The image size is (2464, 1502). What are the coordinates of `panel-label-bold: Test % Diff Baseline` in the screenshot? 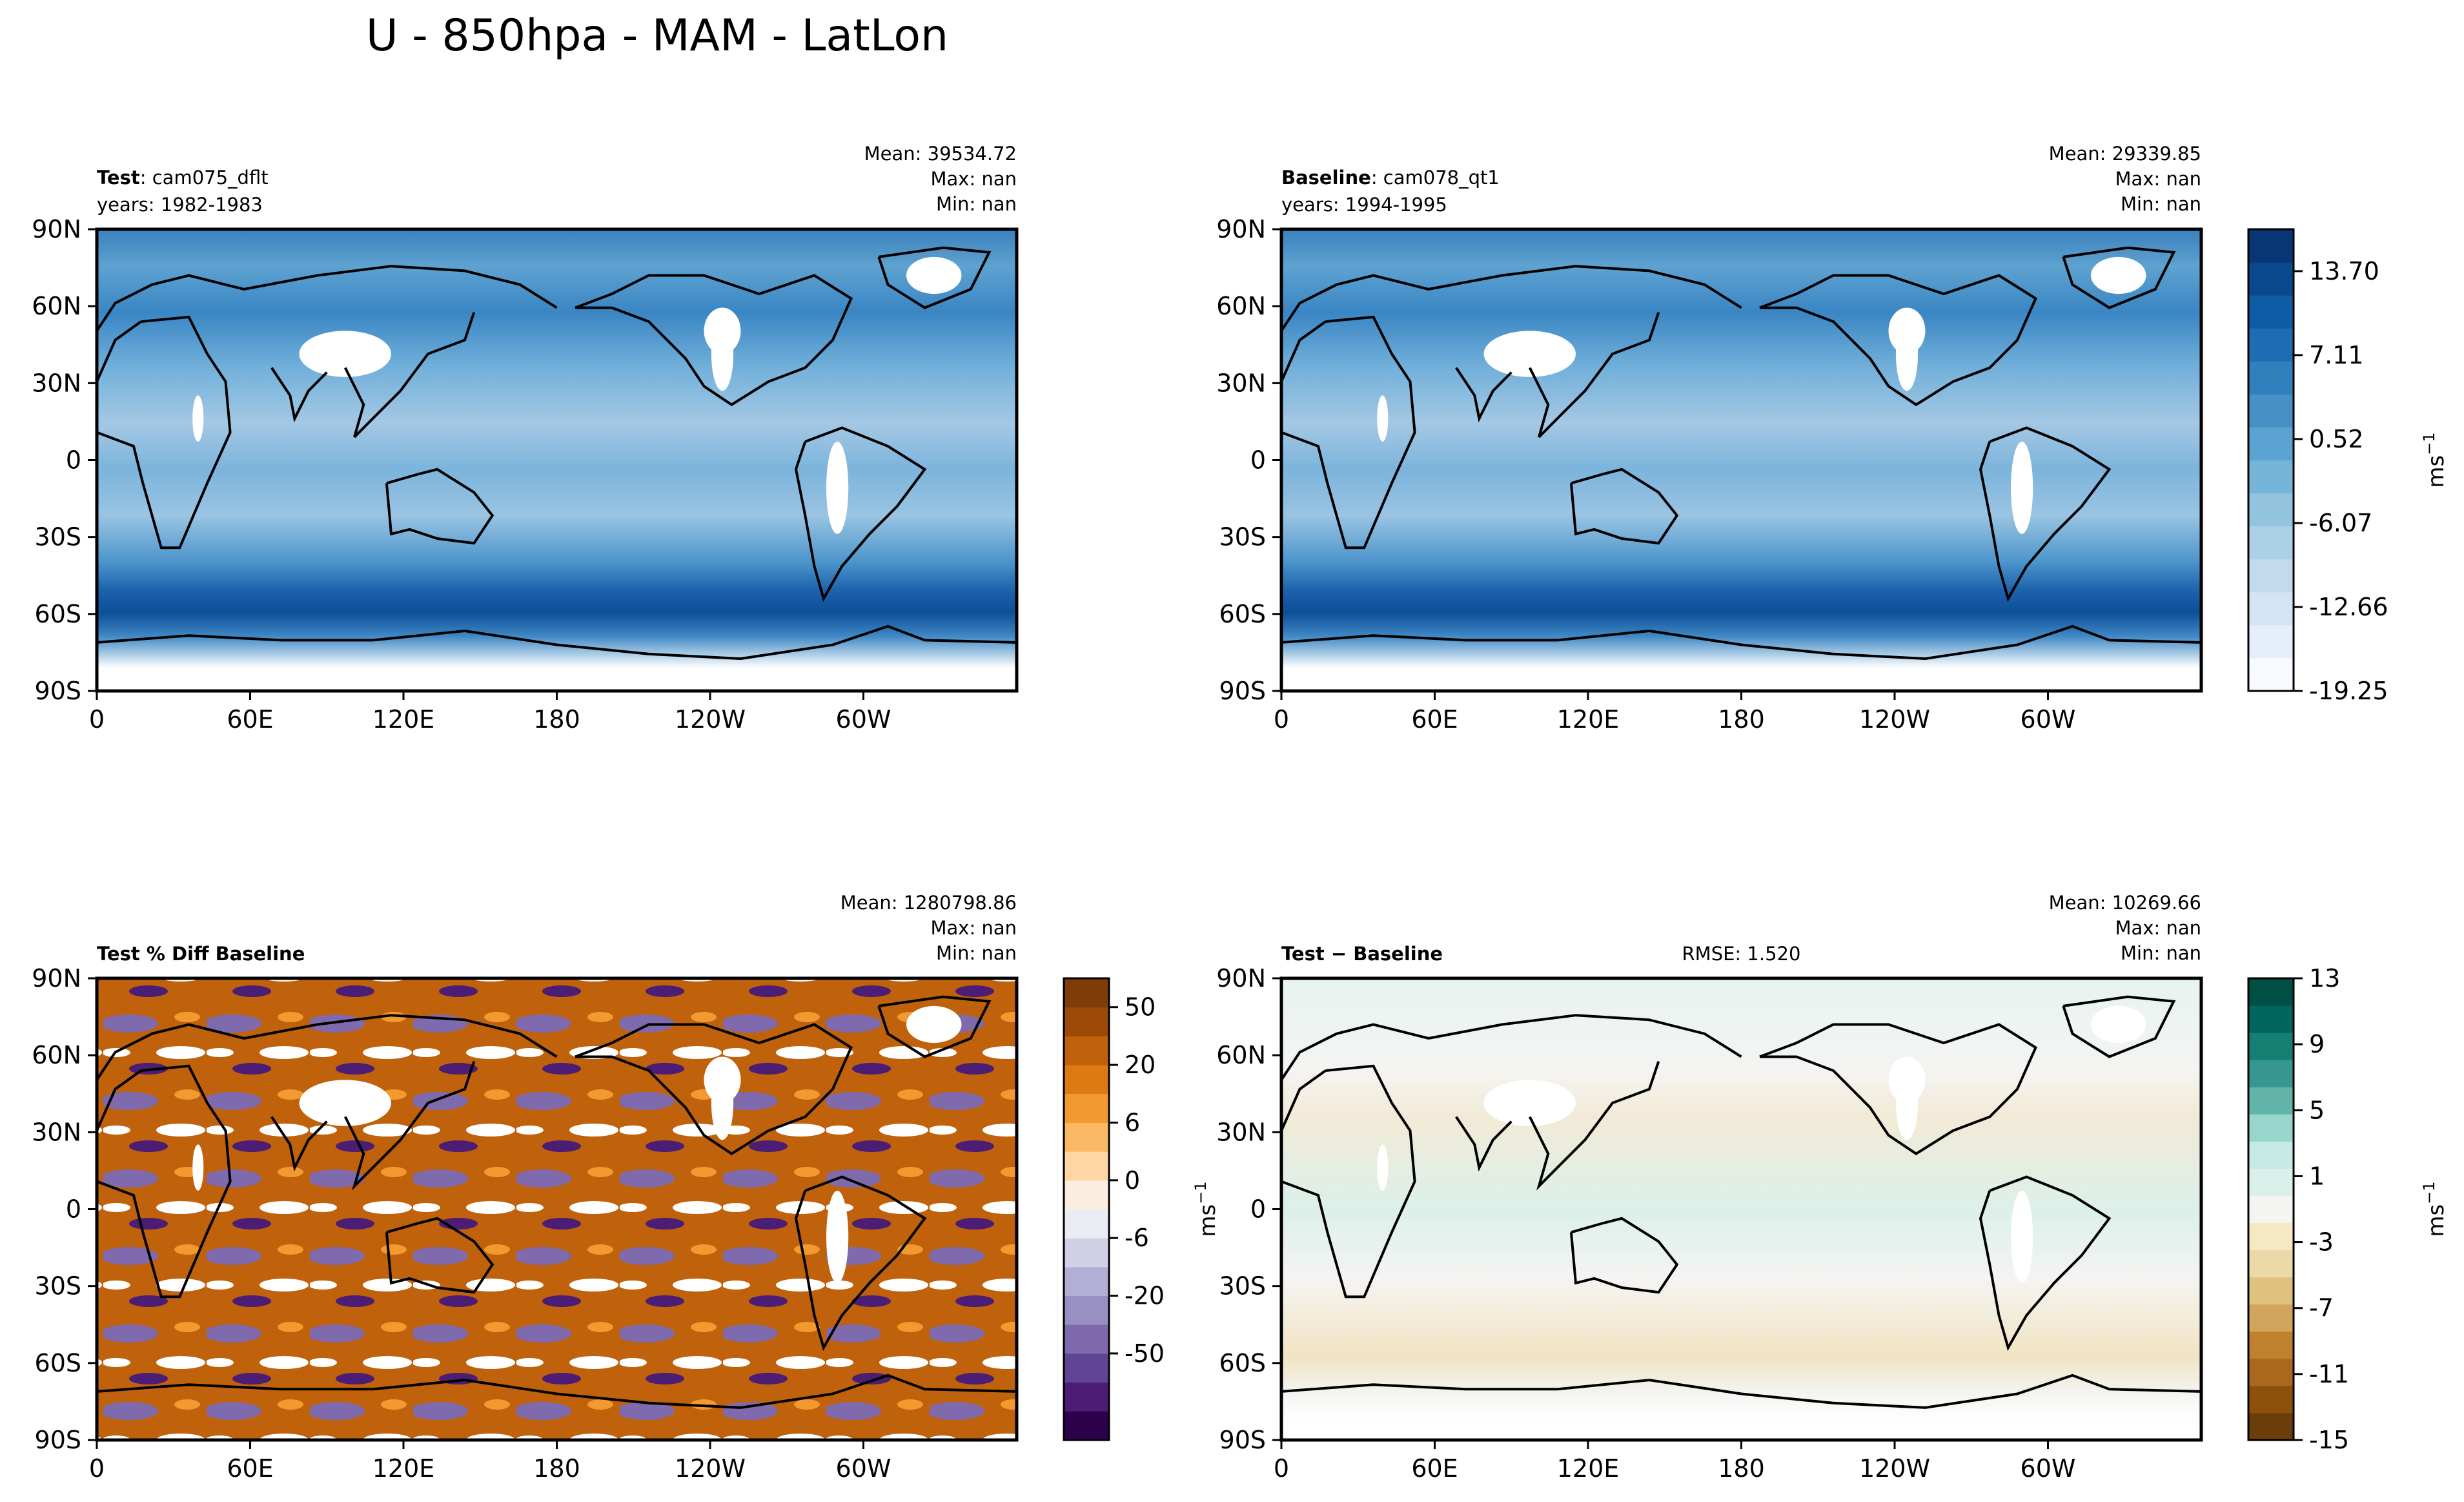 It's located at (201, 954).